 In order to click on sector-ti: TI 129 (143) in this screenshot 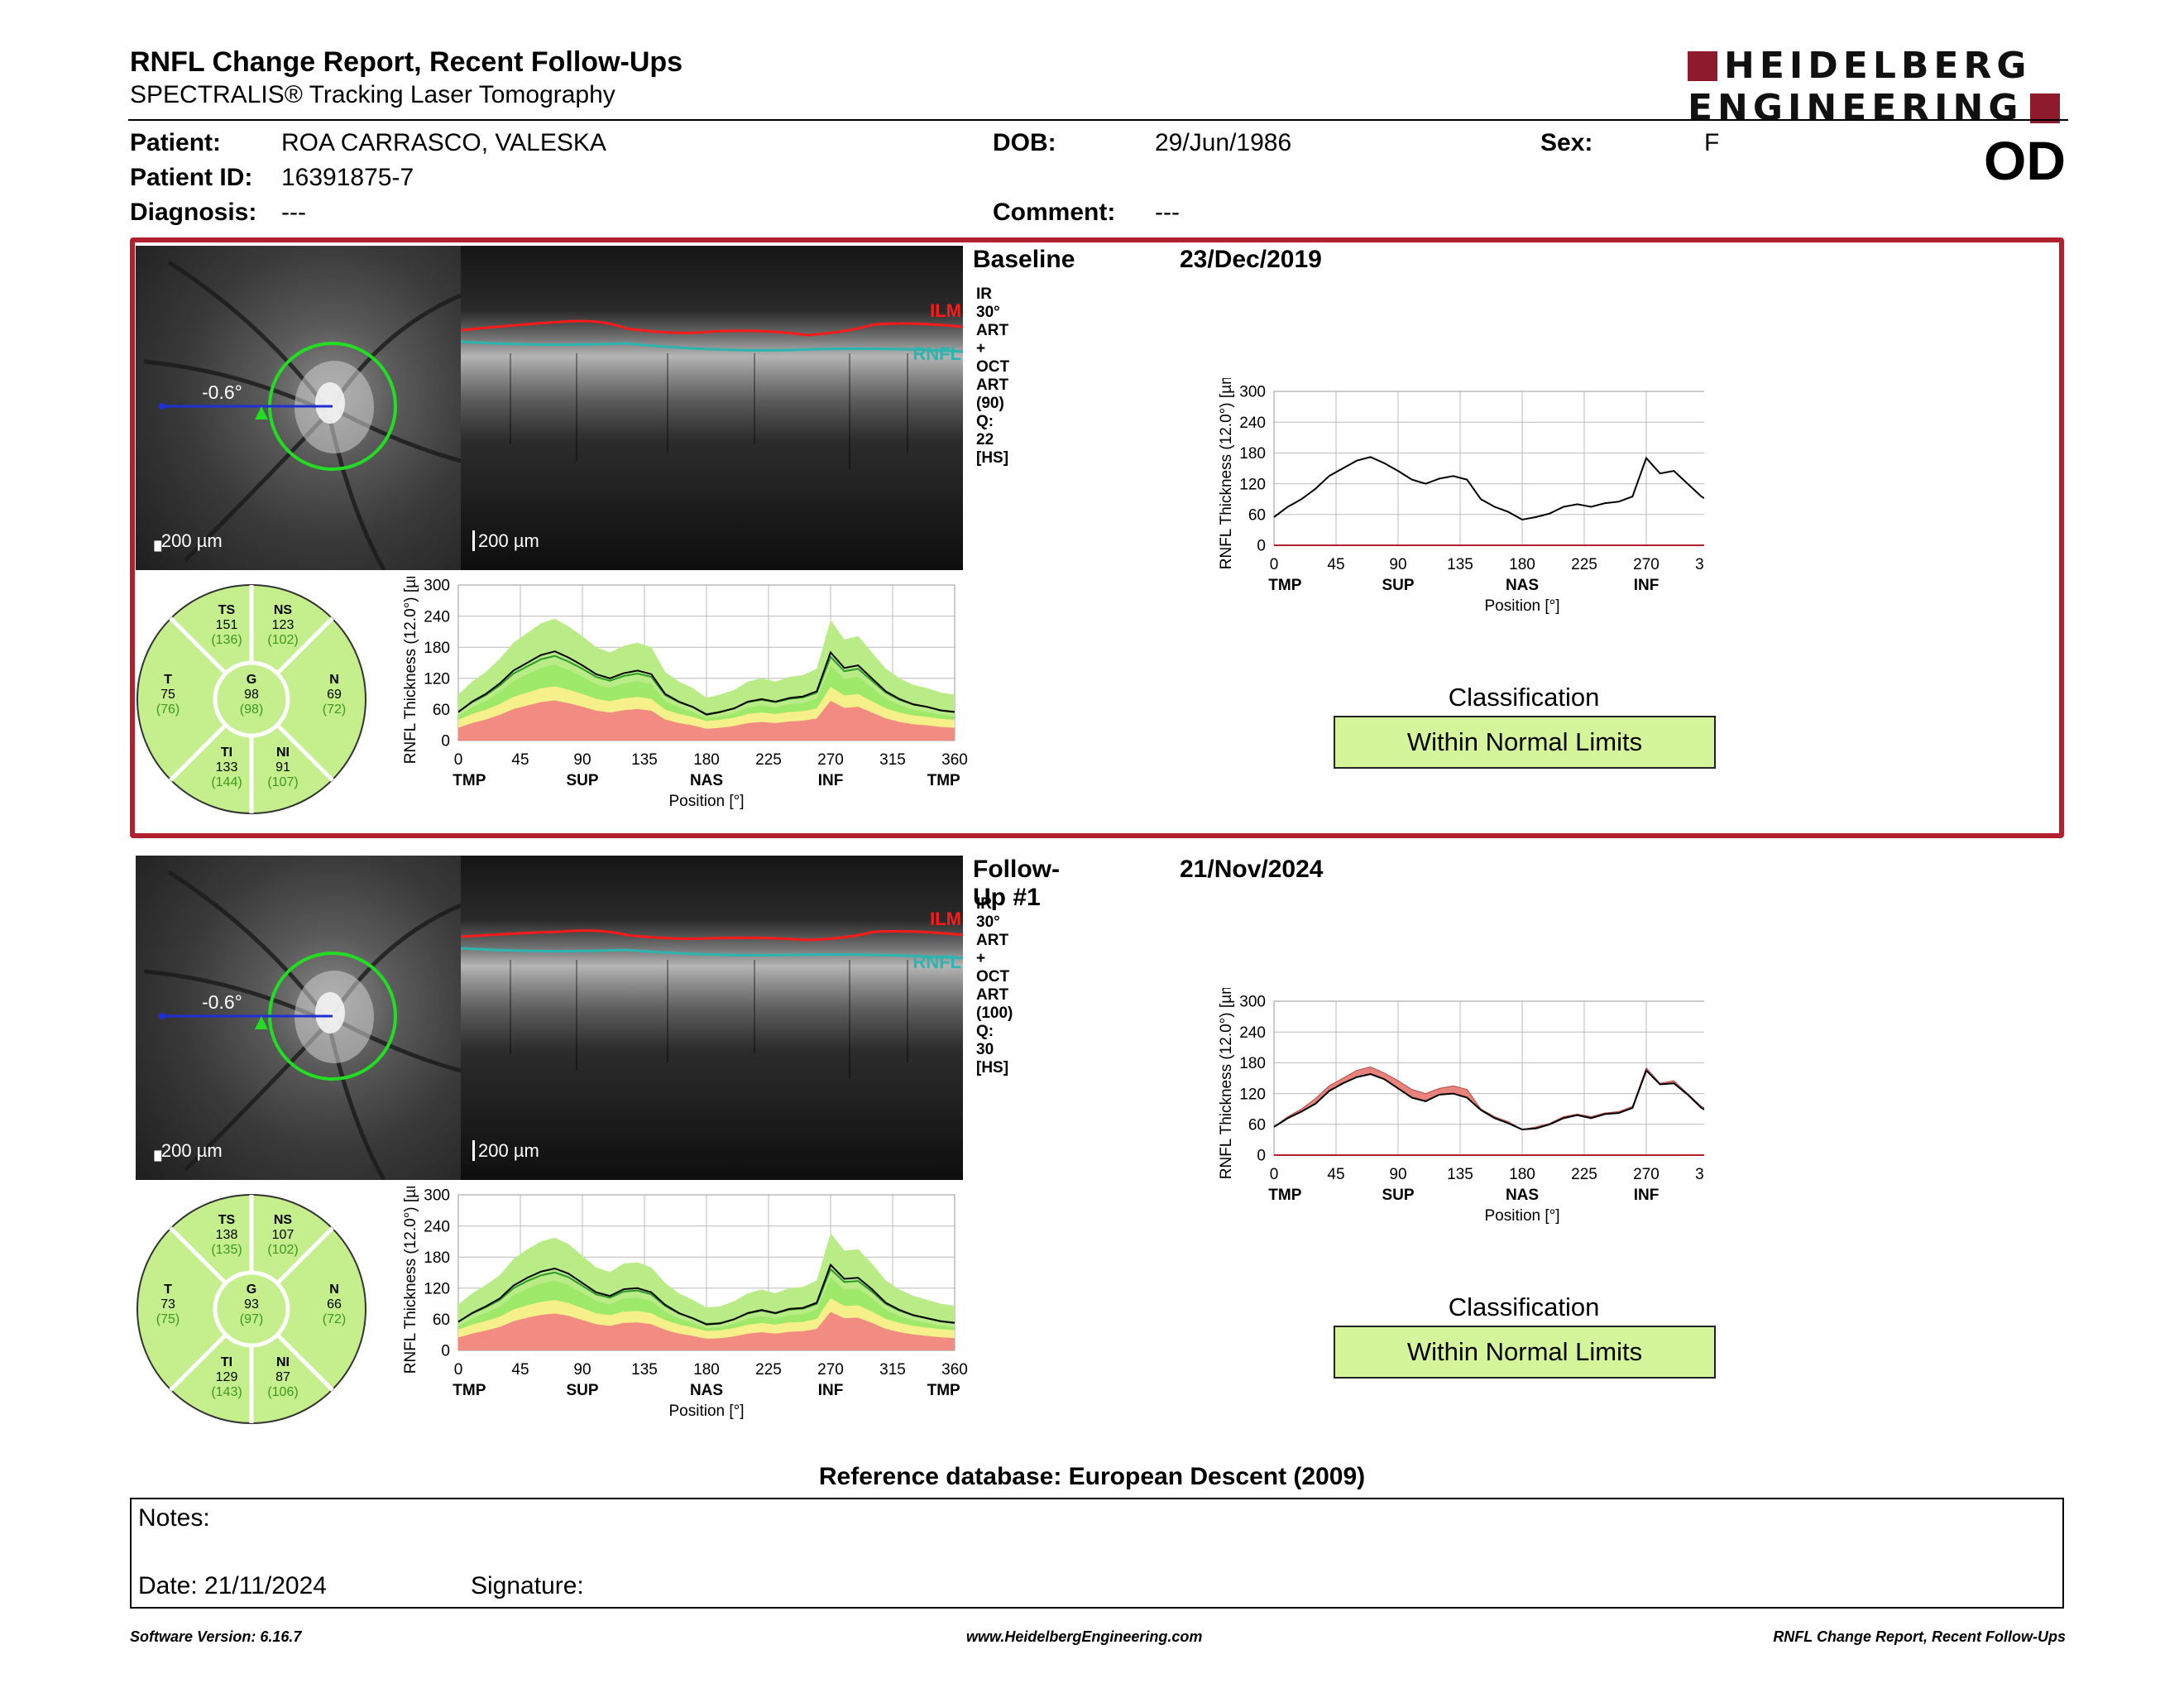, I will do `click(226, 1377)`.